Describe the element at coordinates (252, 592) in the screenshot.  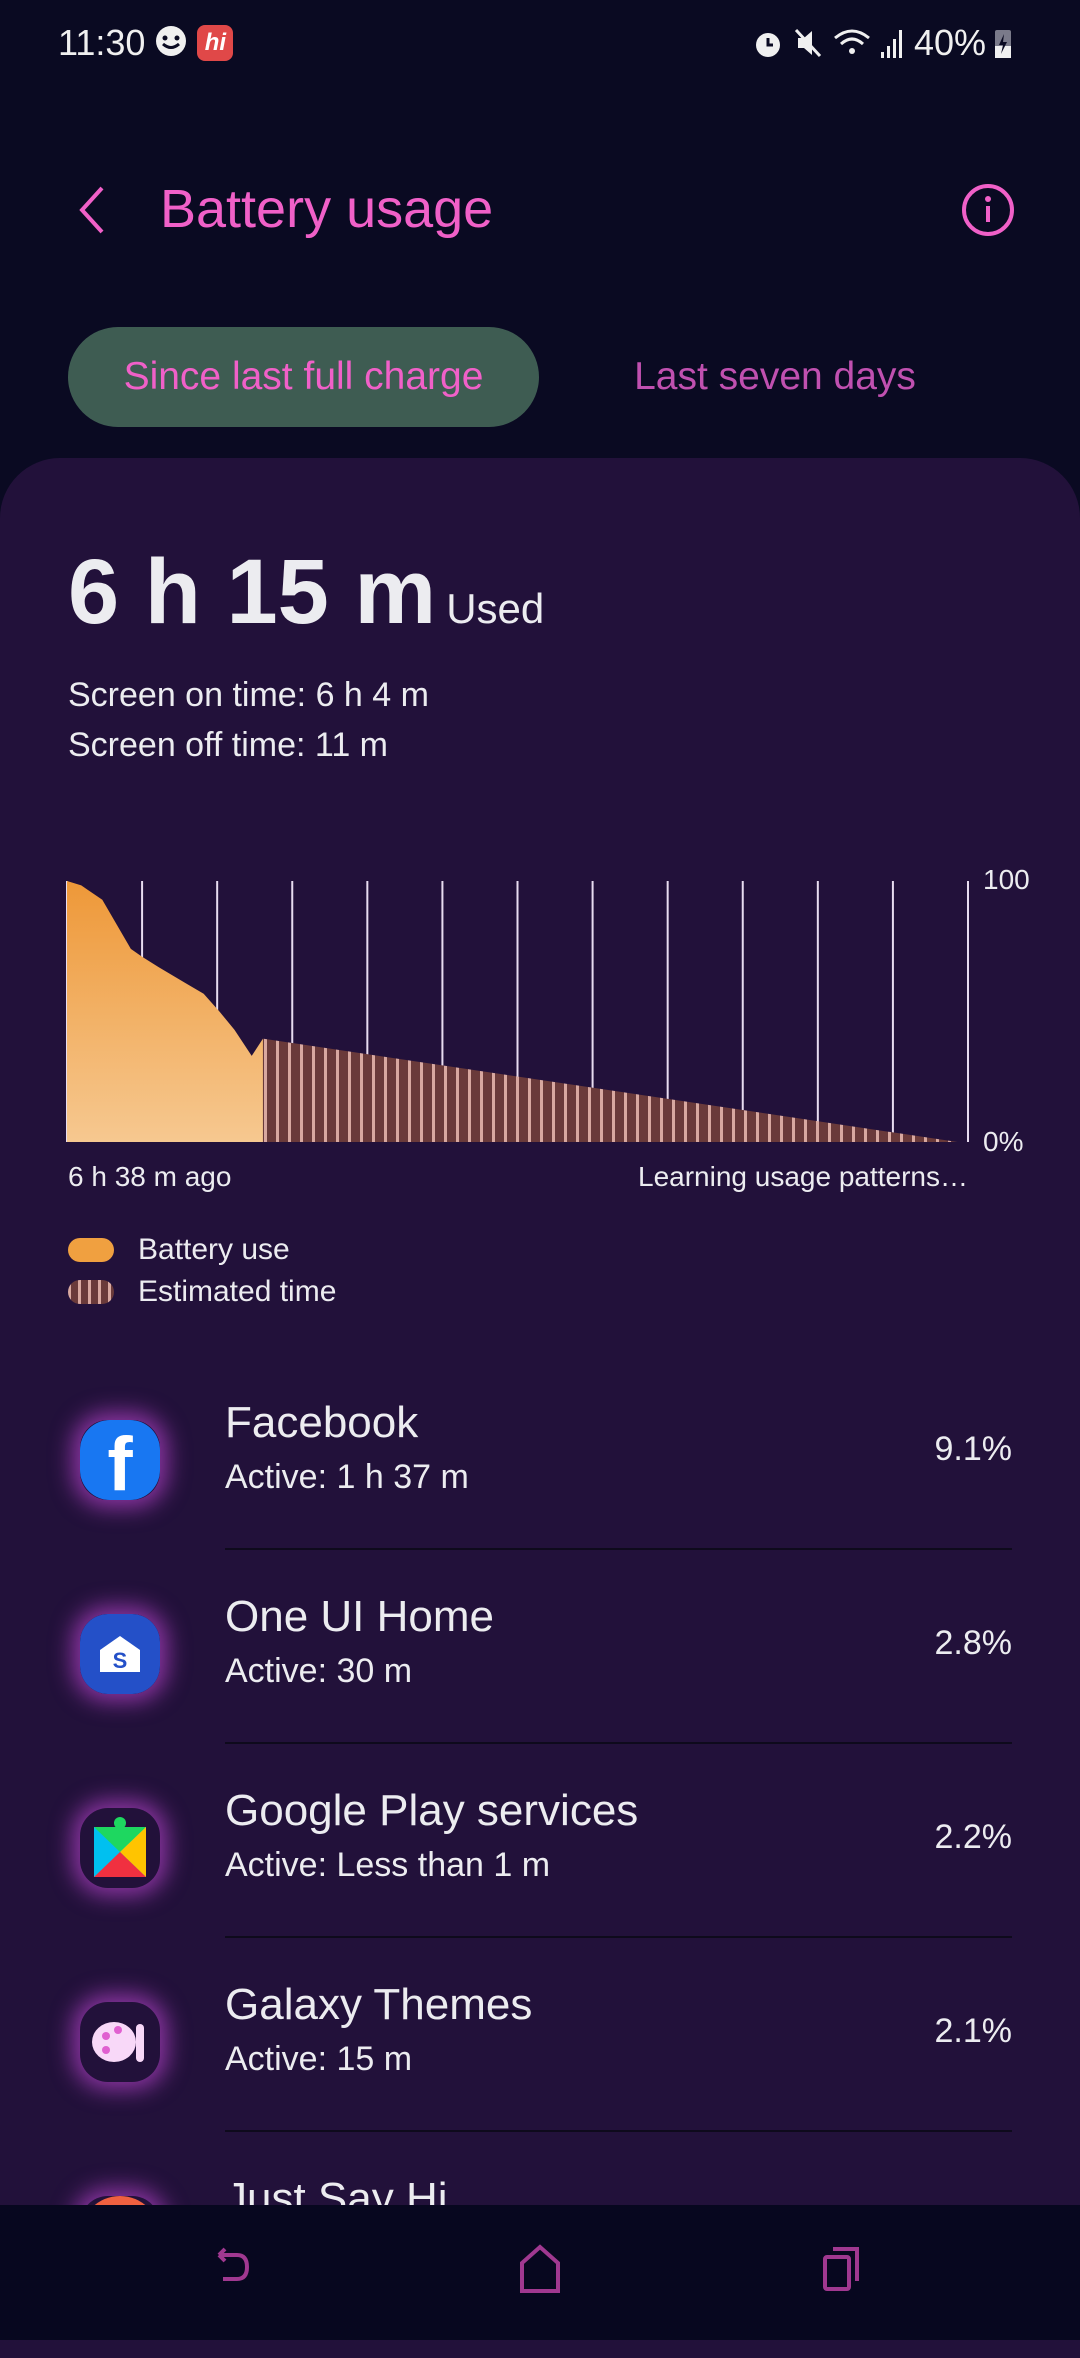
I see `total-used-value: 6 h 15 m` at that location.